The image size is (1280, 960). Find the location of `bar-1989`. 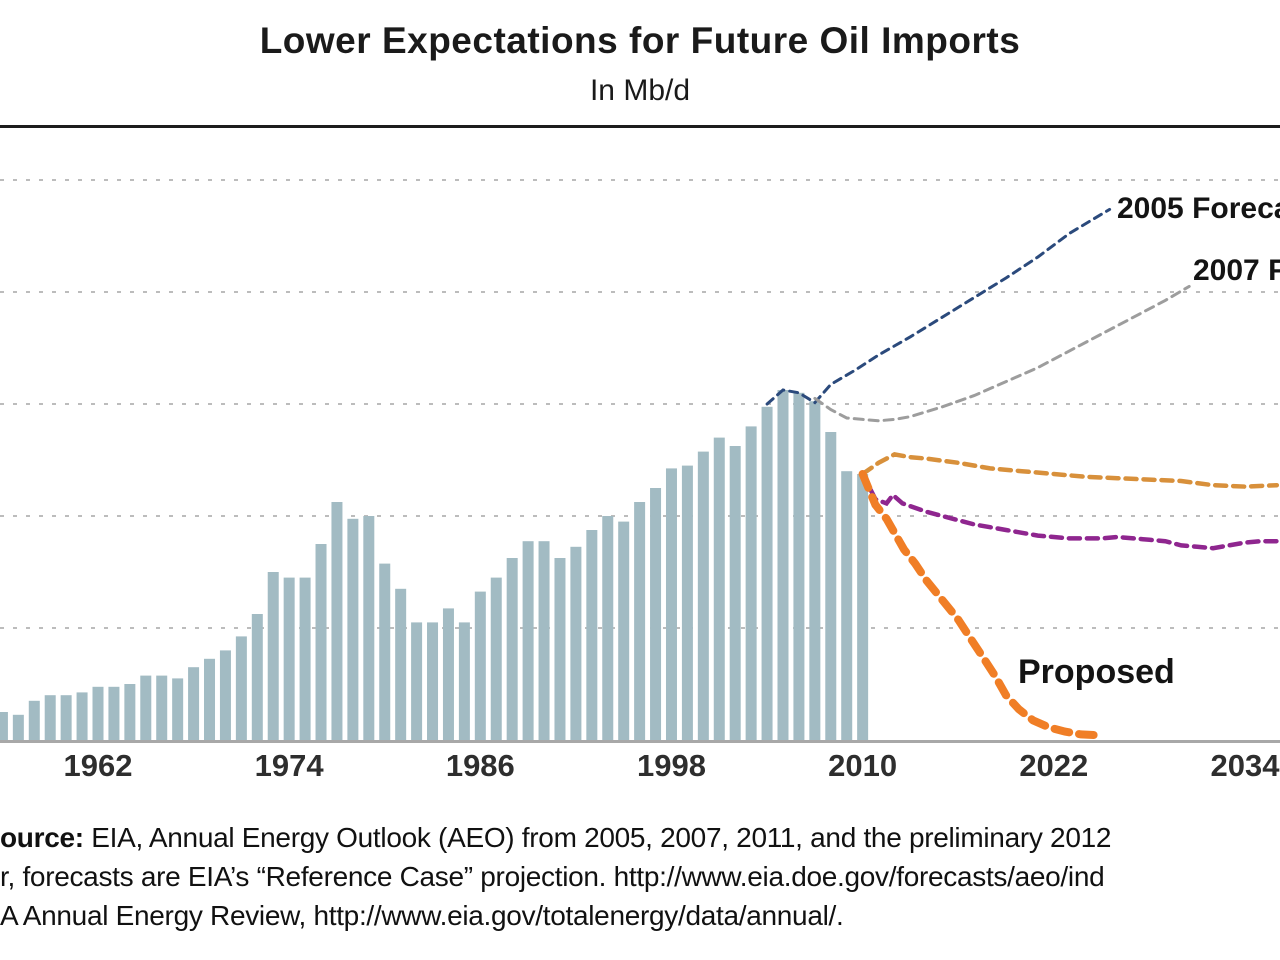

bar-1989 is located at coordinates (528, 640).